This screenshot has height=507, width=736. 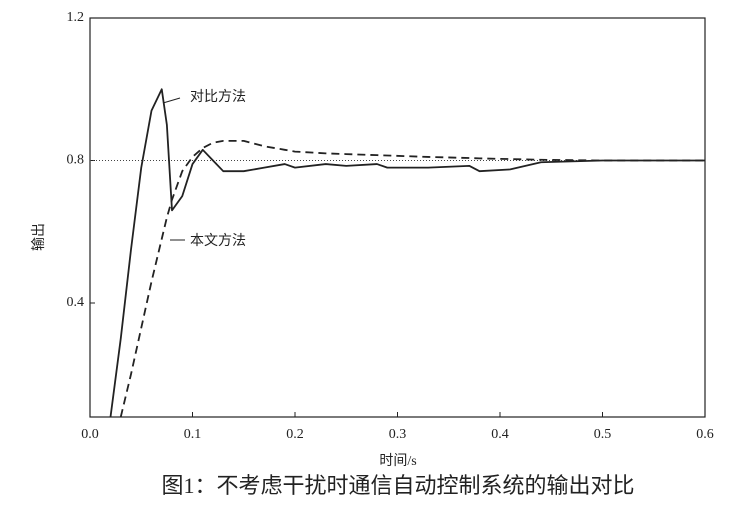 I want to click on y-tick-label: 1.2, so click(x=76, y=17).